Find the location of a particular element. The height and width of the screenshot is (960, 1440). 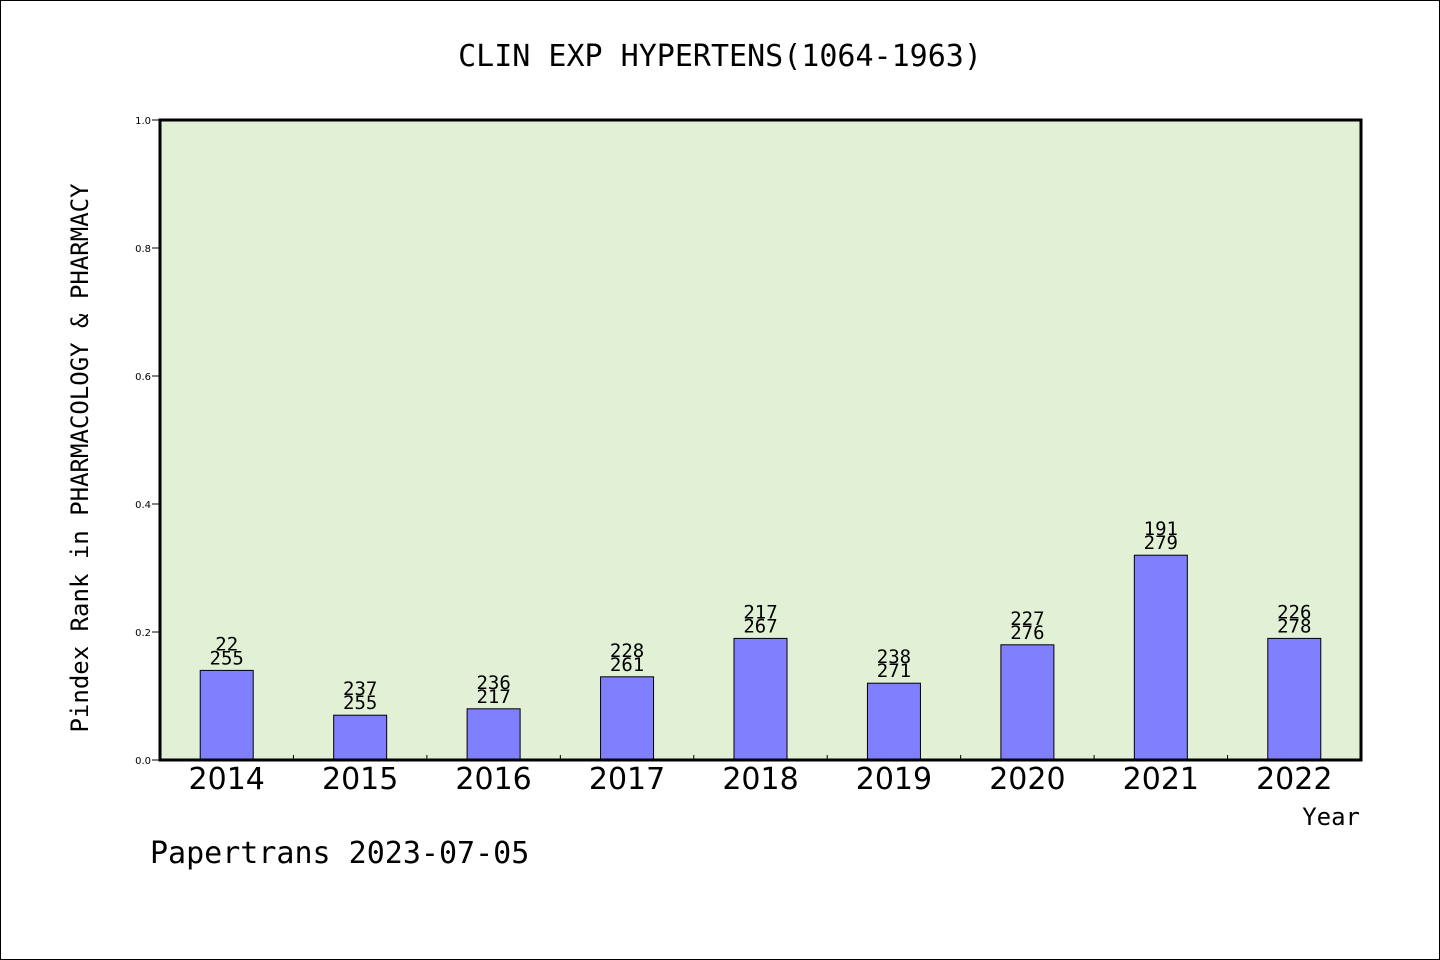

bar-label-top: 227 is located at coordinates (1027, 619).